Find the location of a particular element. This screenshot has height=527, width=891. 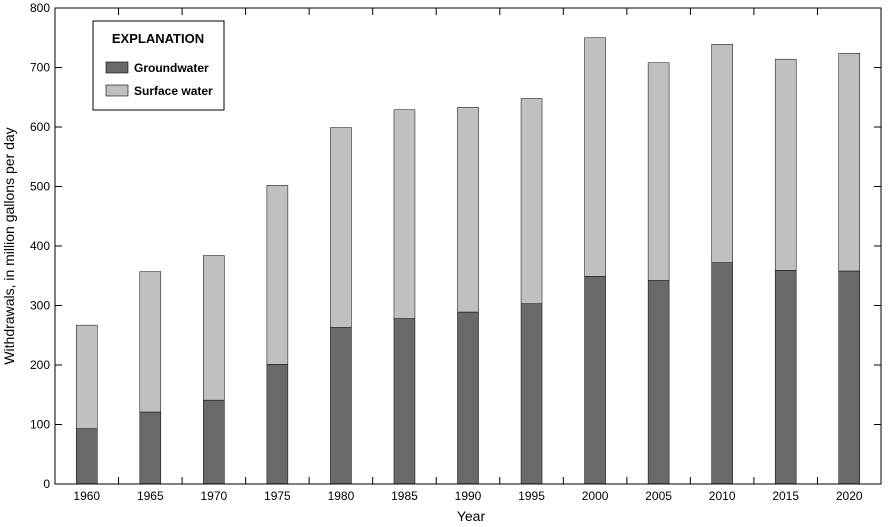

bar-surface-water-2005 is located at coordinates (658, 171).